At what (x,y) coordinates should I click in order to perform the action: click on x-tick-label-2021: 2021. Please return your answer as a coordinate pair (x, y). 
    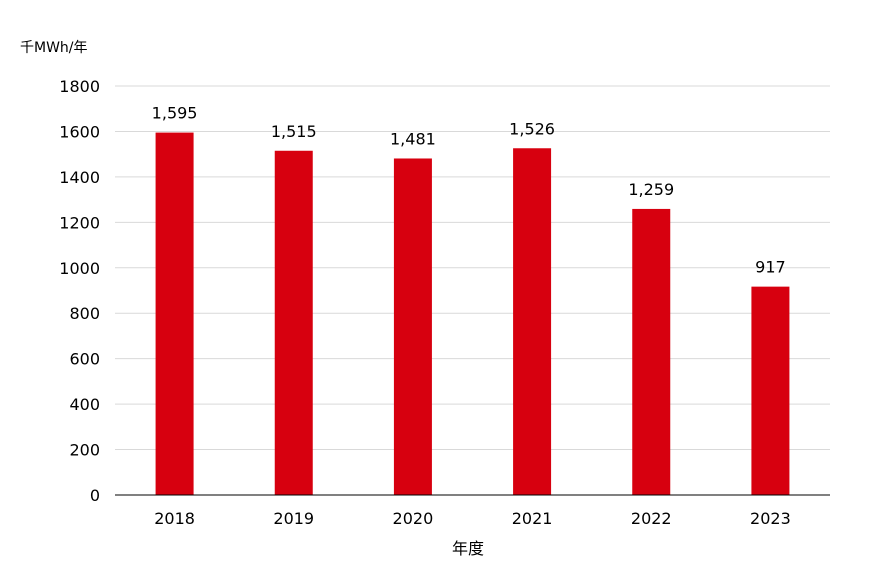
    Looking at the image, I should click on (532, 518).